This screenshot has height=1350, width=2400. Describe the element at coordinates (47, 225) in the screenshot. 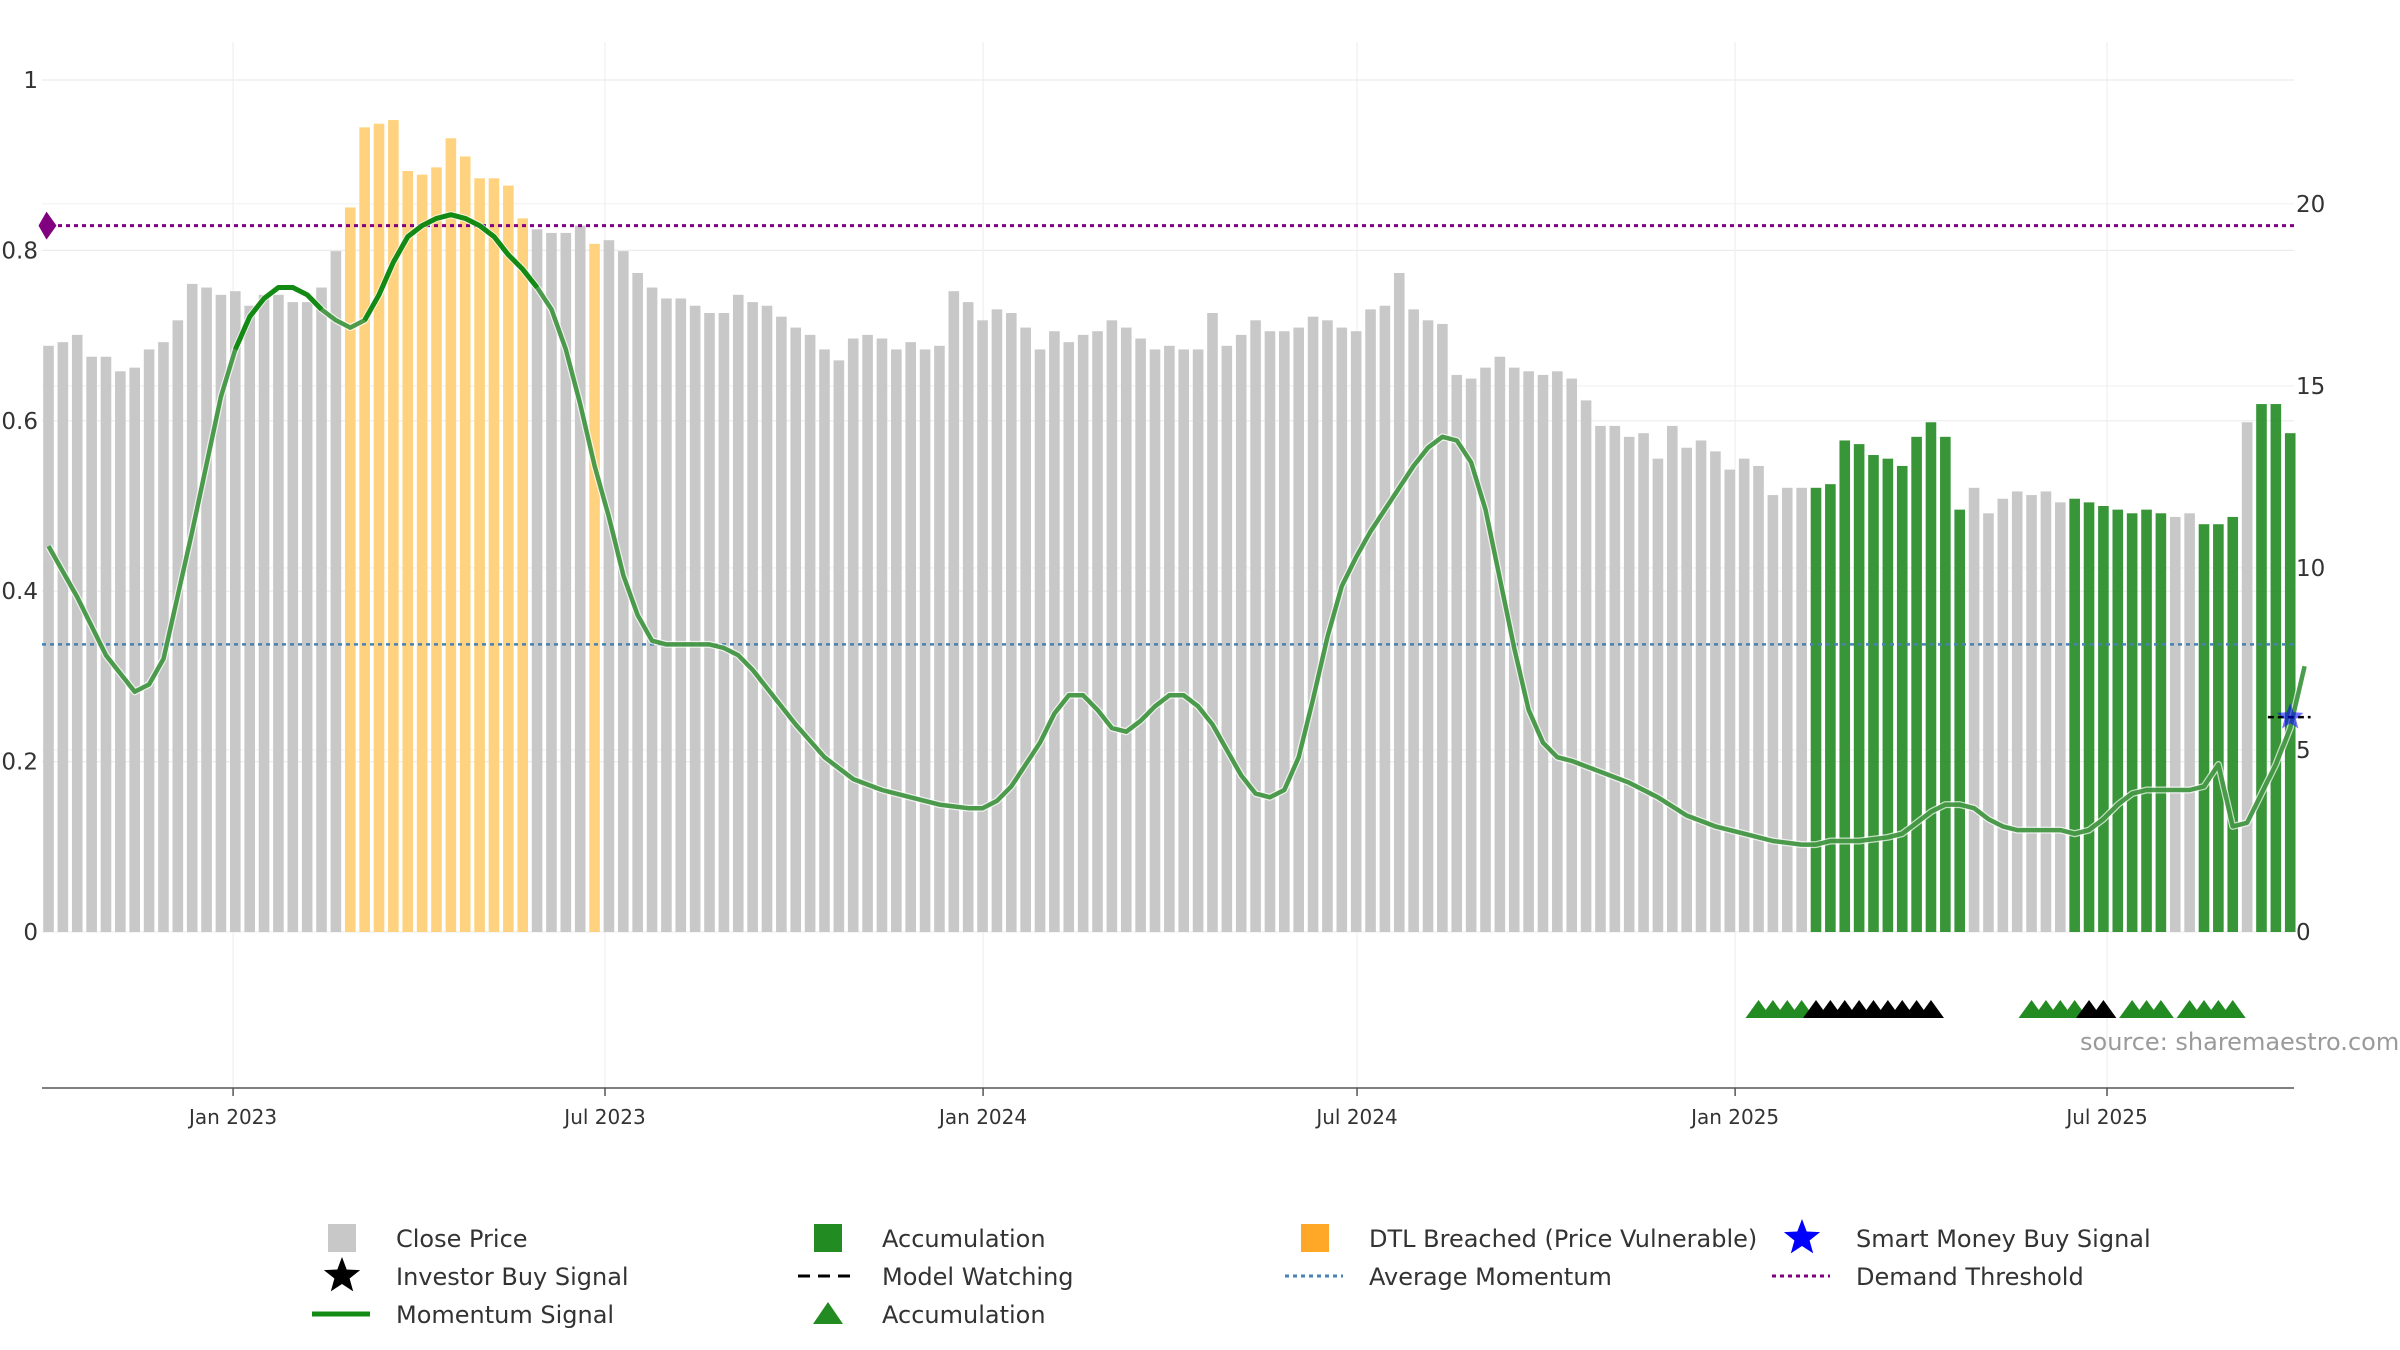

I see `demand-threshold-marker` at that location.